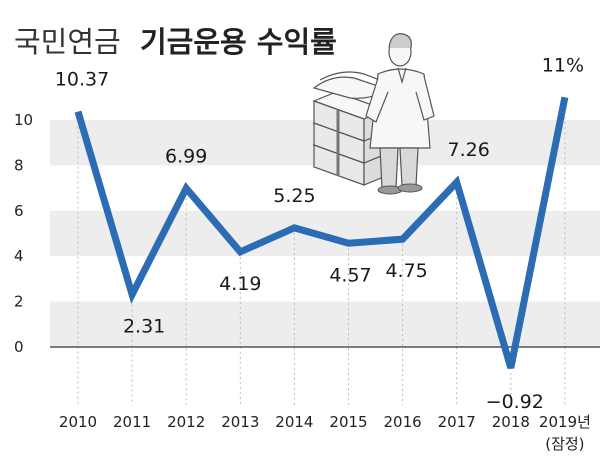 This screenshot has width=610, height=462. What do you see at coordinates (294, 196) in the screenshot?
I see `data-label: 5.25` at bounding box center [294, 196].